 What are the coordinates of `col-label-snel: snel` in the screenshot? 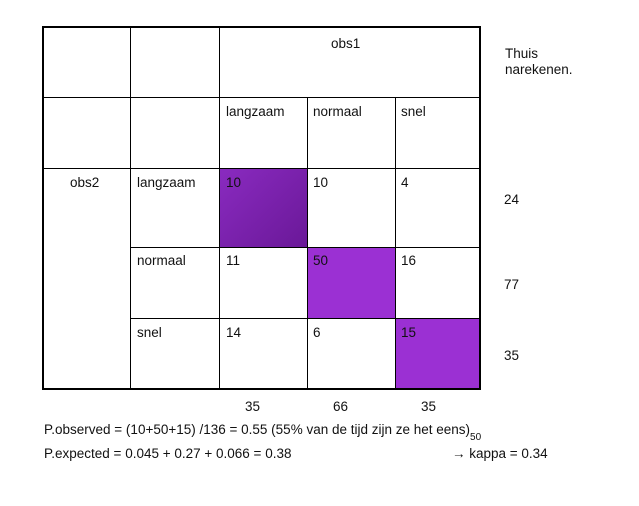 It's located at (413, 111).